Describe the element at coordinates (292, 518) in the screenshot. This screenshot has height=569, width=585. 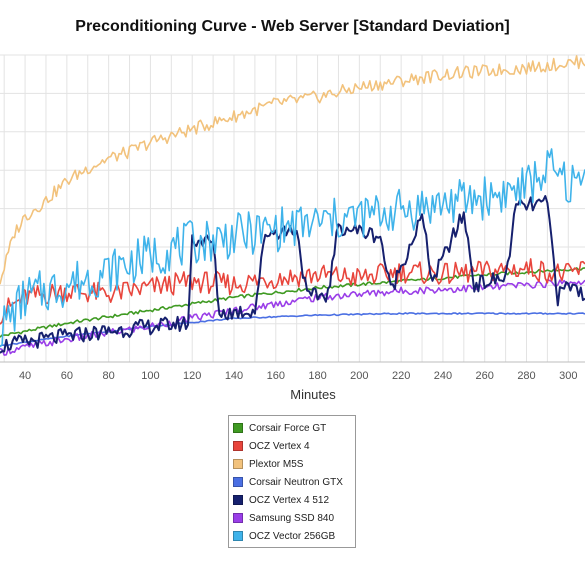
I see `legend-label: Samsung SSD 840` at that location.